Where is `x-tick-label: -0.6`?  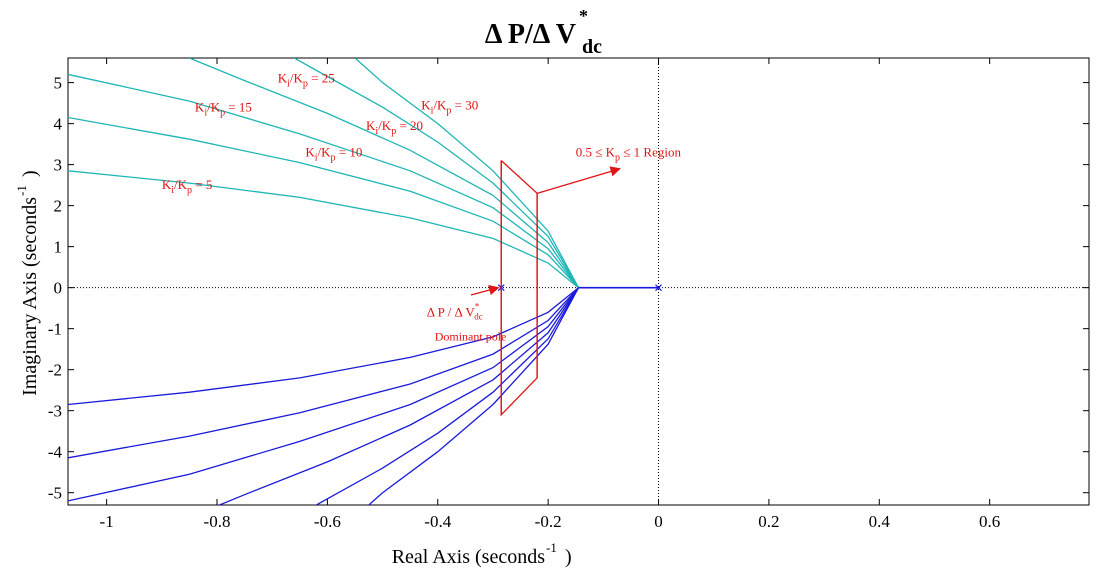
x-tick-label: -0.6 is located at coordinates (327, 521).